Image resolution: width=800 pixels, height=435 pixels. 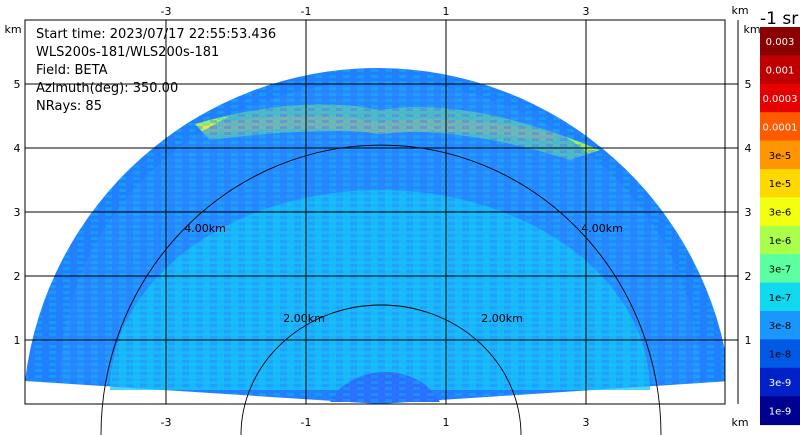 What do you see at coordinates (739, 422) in the screenshot?
I see `x-unit-bottom: km` at bounding box center [739, 422].